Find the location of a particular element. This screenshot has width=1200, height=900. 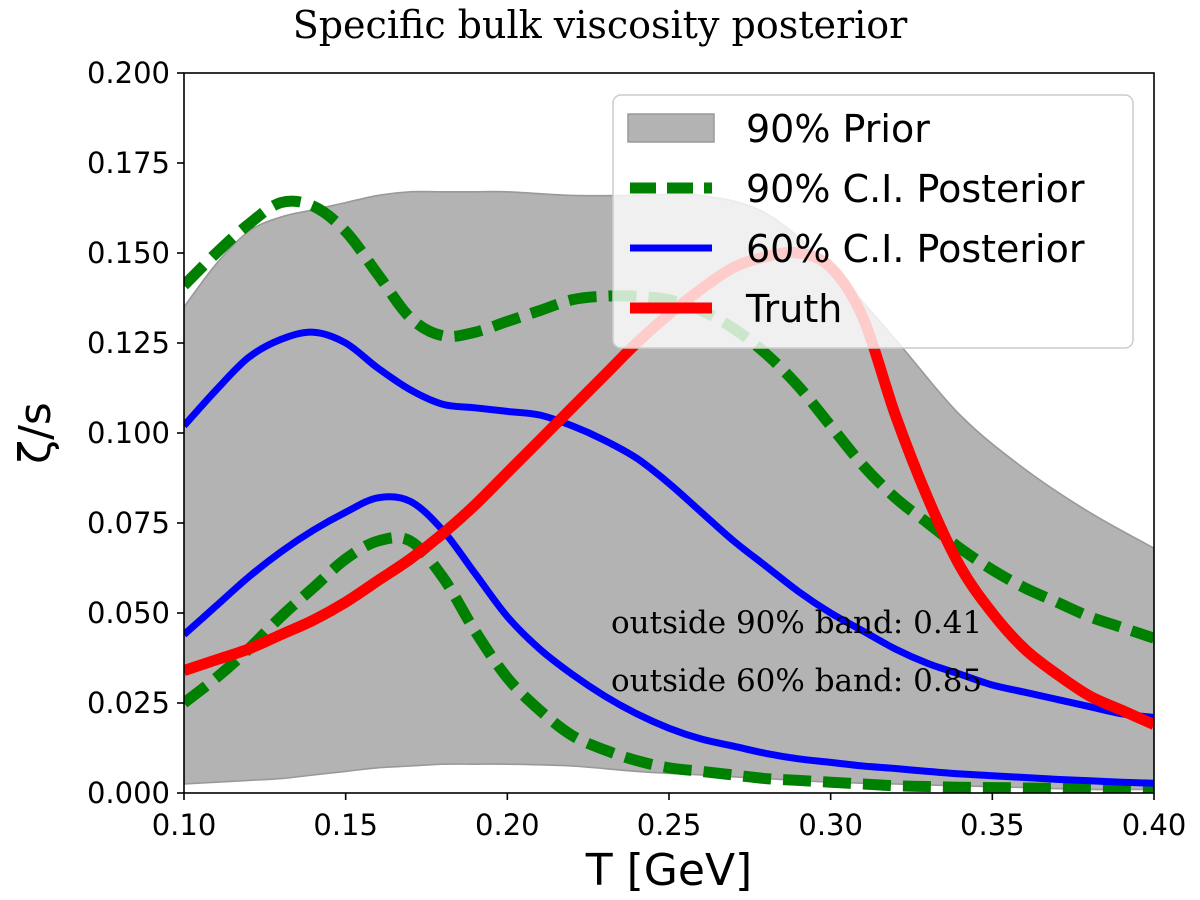

x-axis: 0.10 0.15 0.20 0.25 0.30 0.35 0.40 is located at coordinates (669, 817).